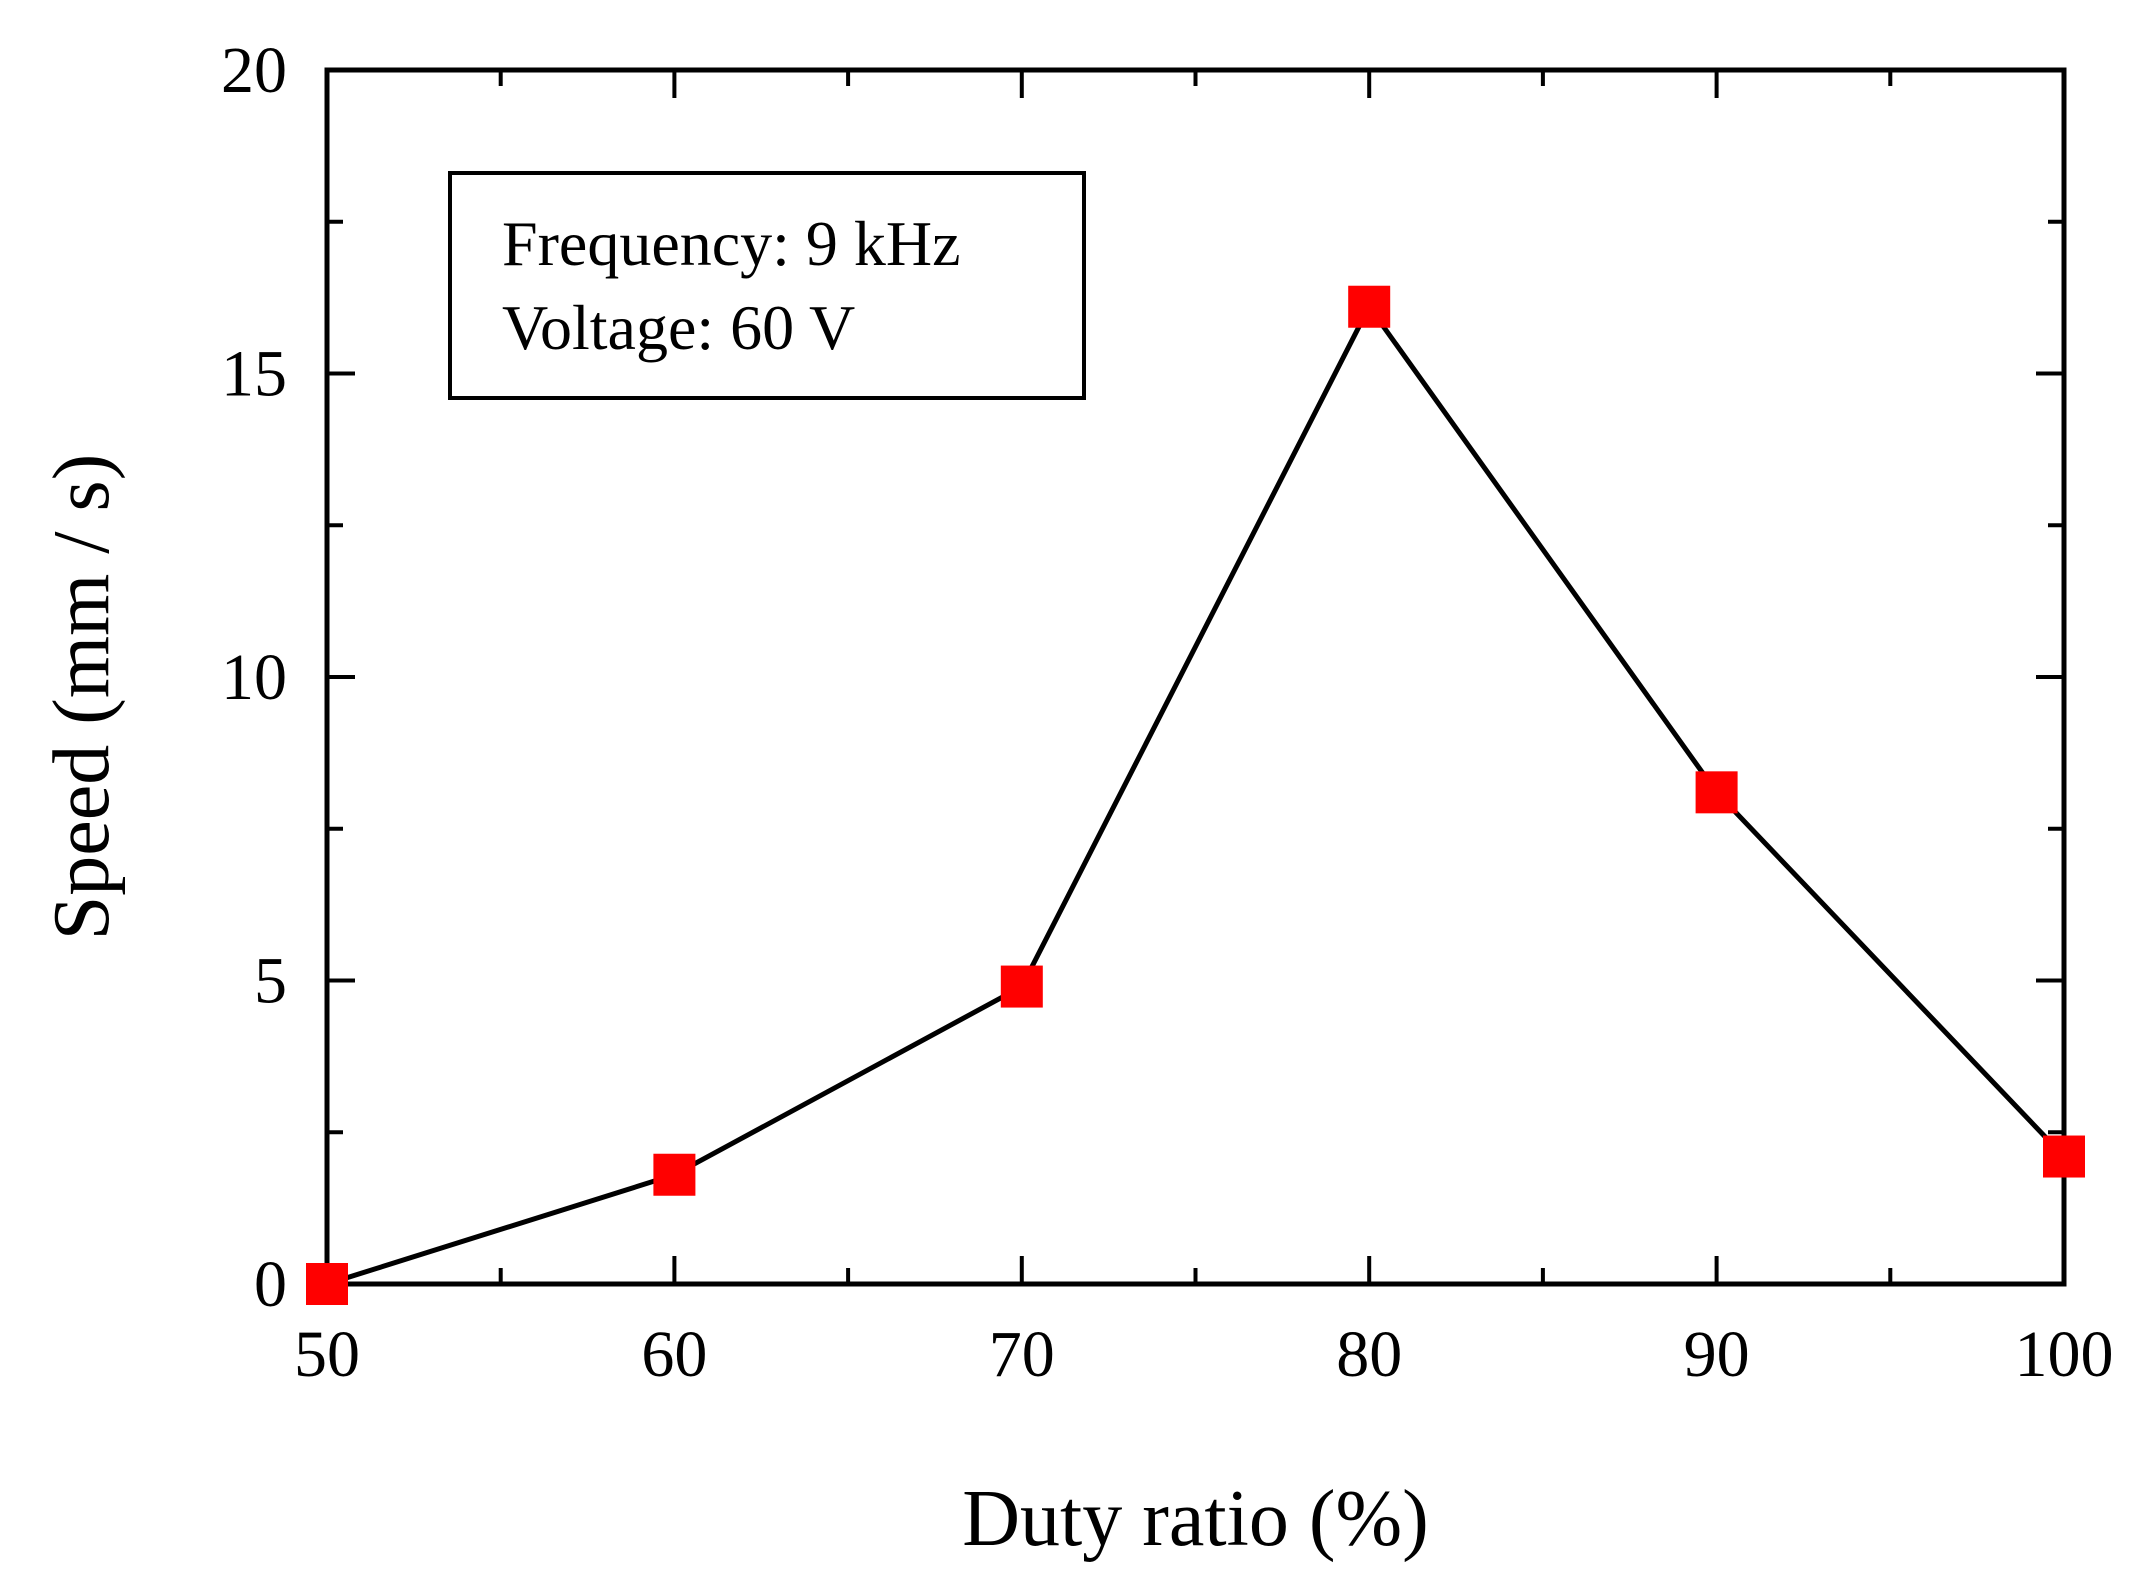  Describe the element at coordinates (82, 697) in the screenshot. I see `y-axis-title: Speed (mm / s)` at that location.